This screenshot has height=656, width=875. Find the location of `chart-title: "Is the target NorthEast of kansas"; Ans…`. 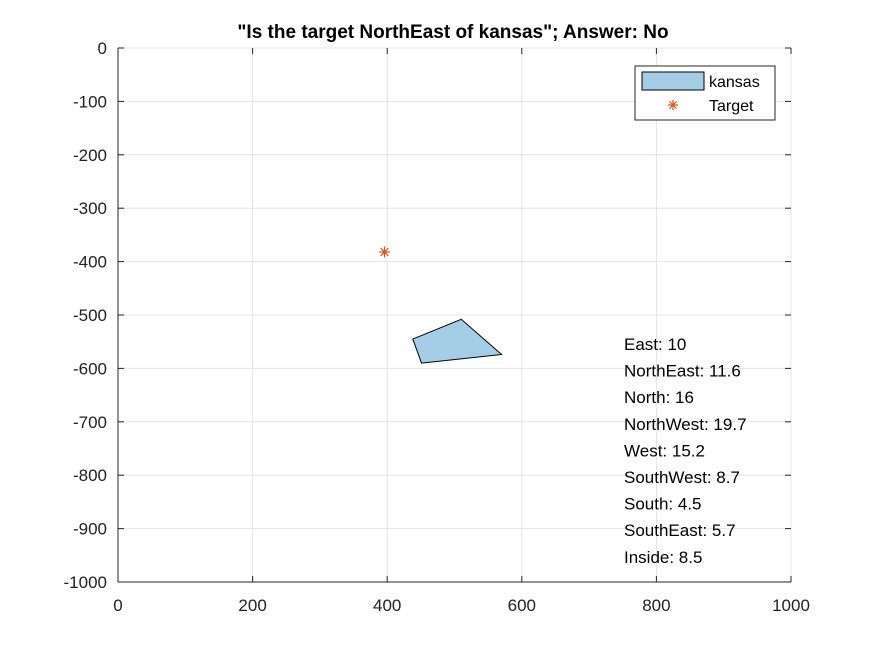

chart-title: "Is the target NorthEast of kansas"; Ans… is located at coordinates (452, 32).